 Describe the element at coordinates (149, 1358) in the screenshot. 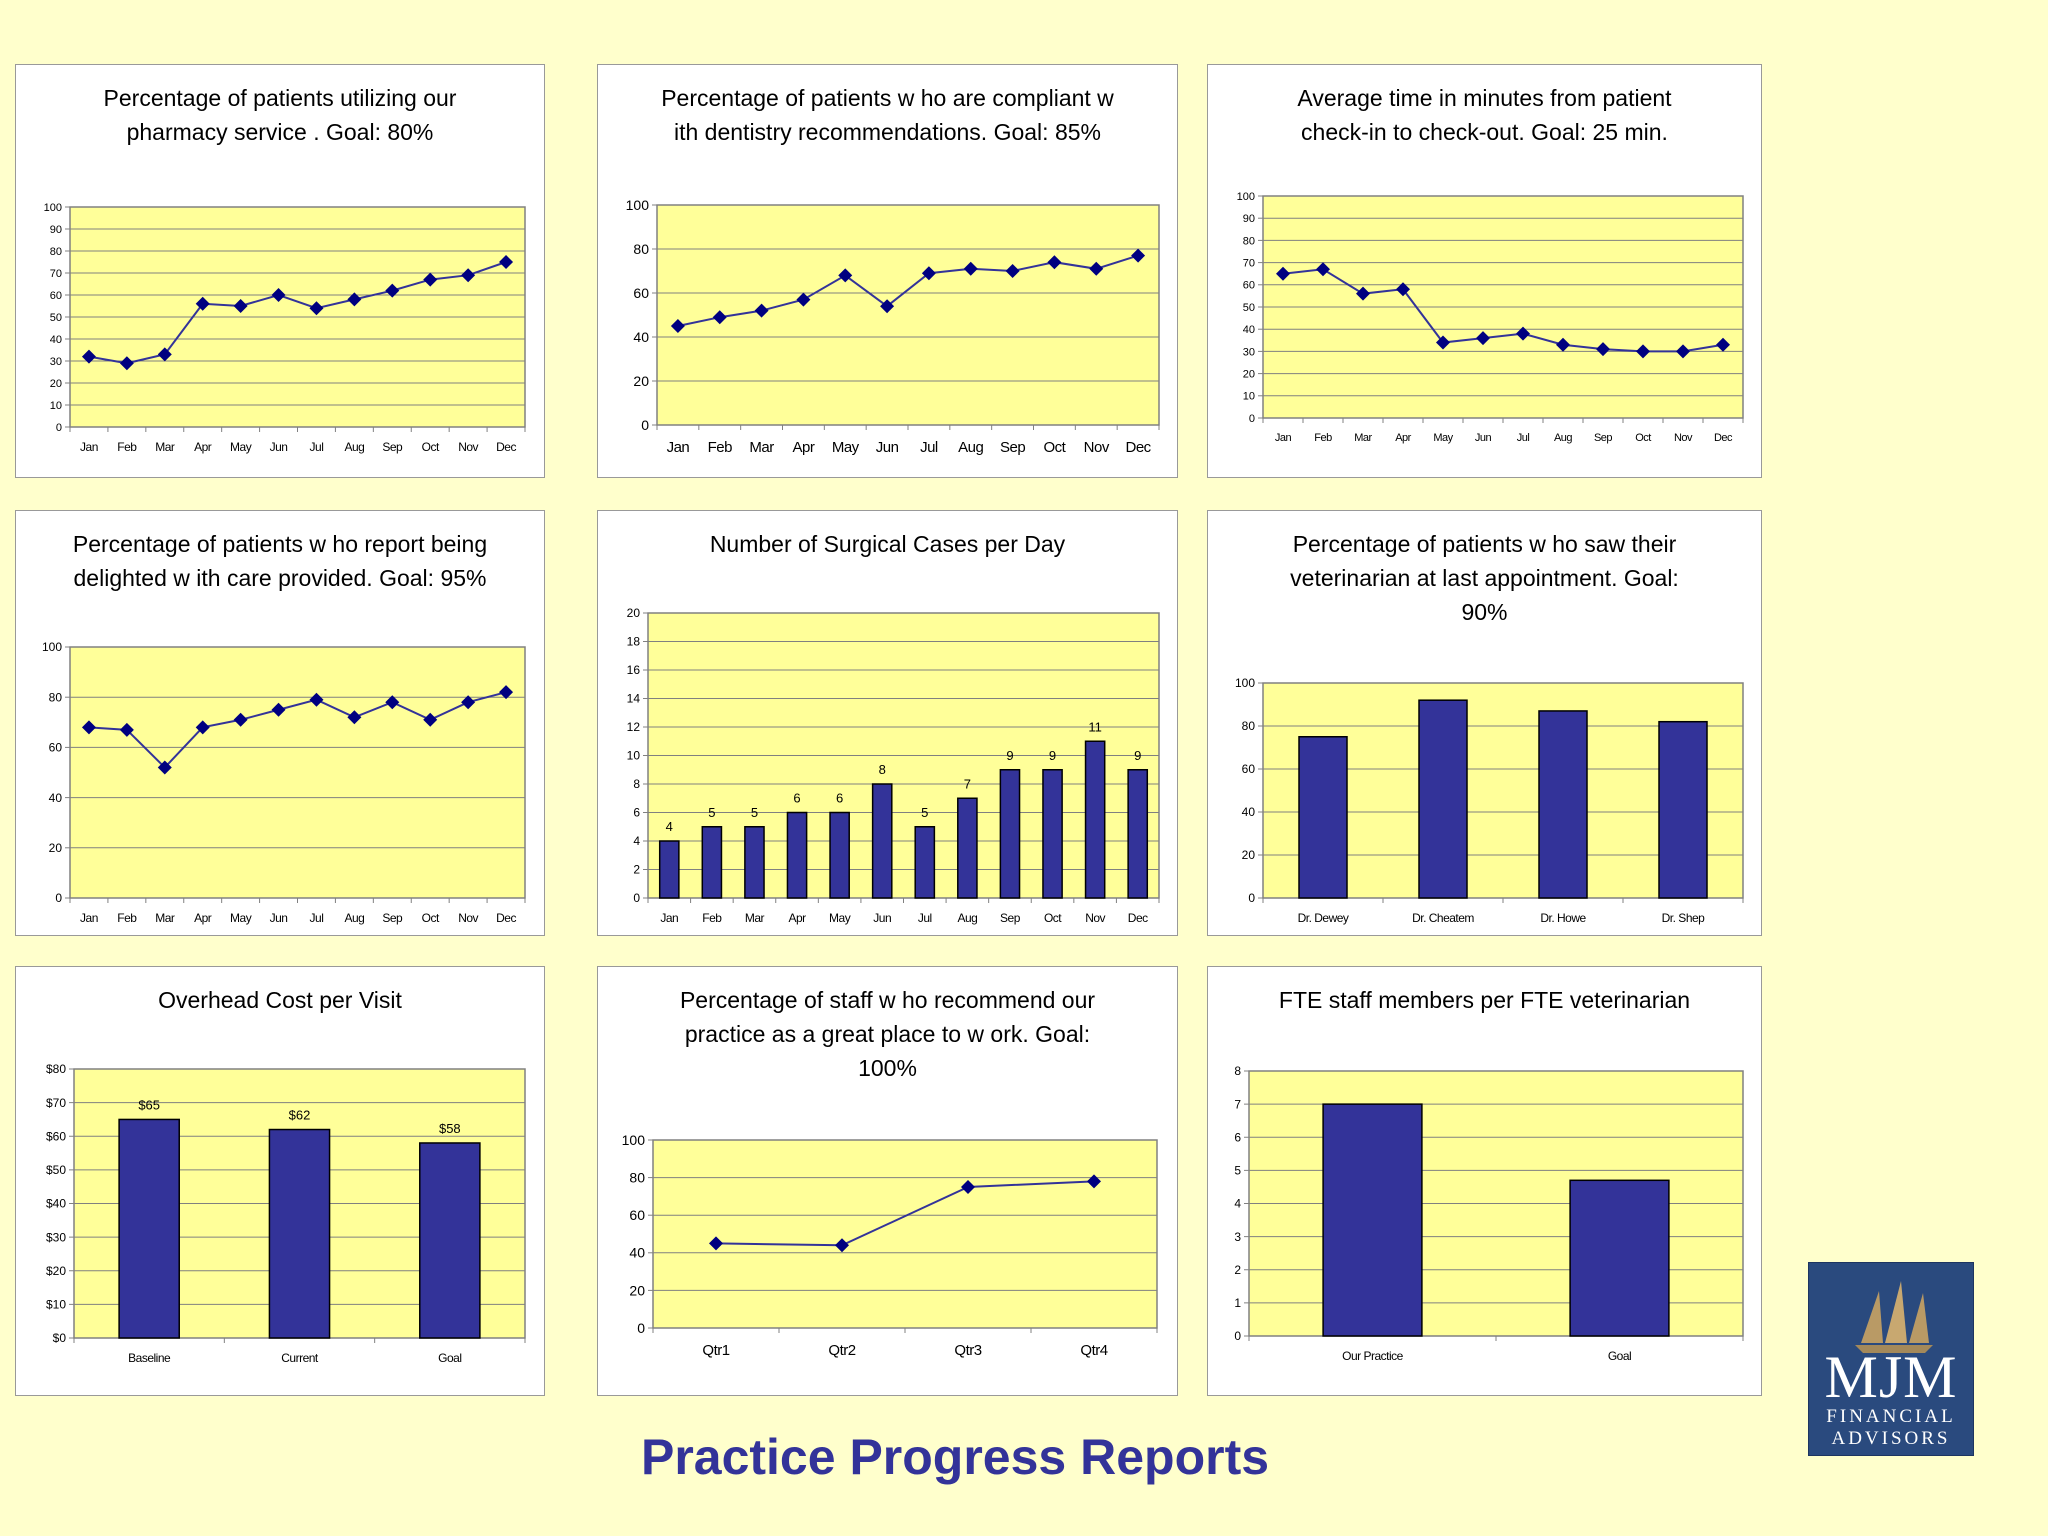

I see `x-tick-label: Baseline` at that location.